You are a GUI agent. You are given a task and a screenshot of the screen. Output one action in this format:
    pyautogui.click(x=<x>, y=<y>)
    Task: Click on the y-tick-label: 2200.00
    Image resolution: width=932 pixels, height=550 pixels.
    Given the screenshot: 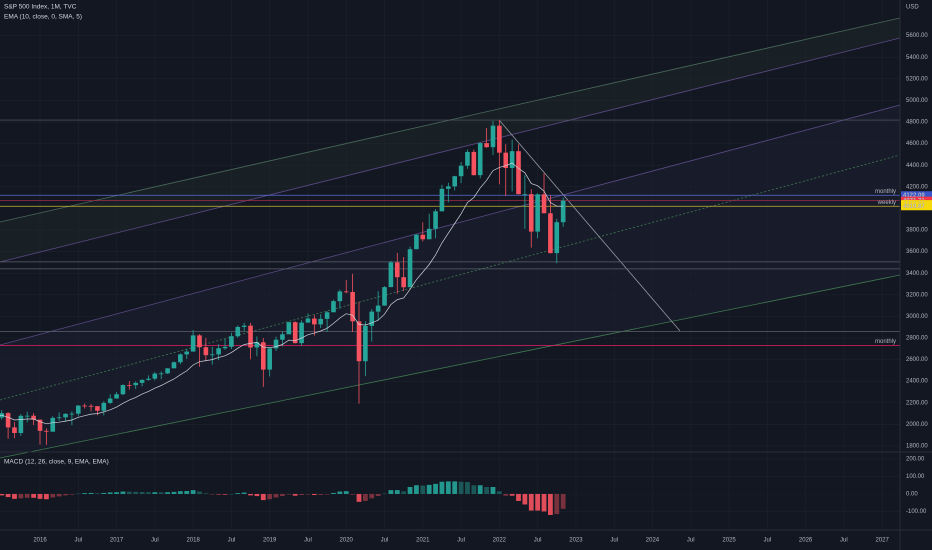 What is the action you would take?
    pyautogui.click(x=917, y=403)
    